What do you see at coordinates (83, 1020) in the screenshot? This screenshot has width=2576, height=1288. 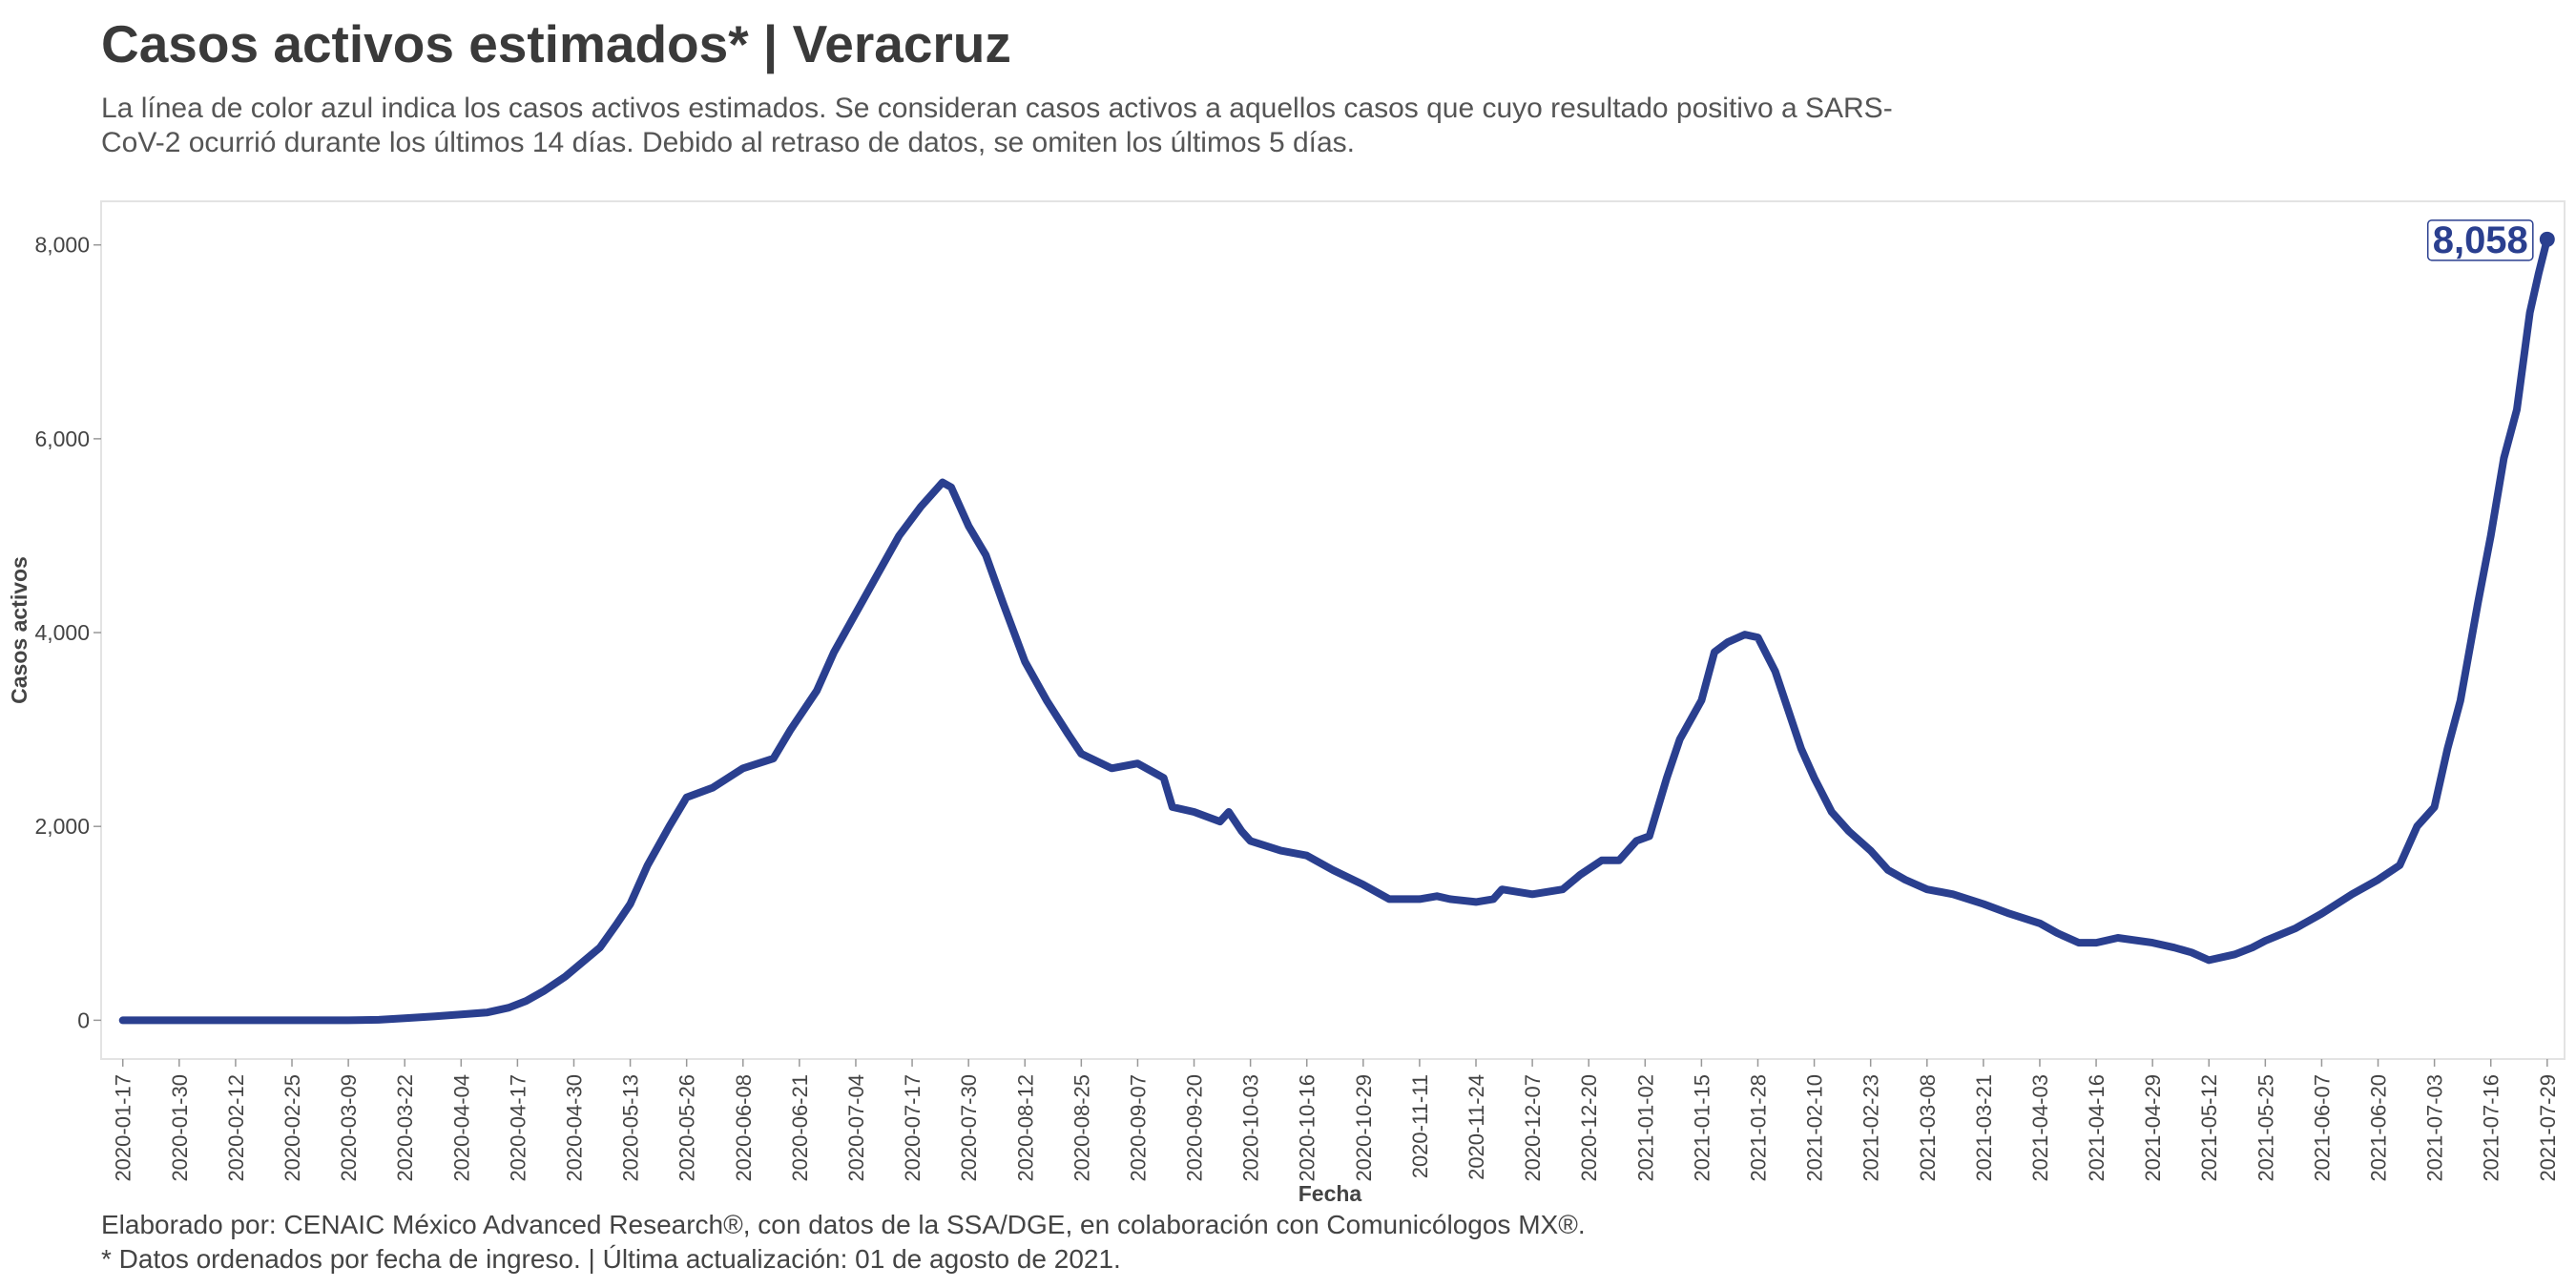 I see `y-tick-label: 0` at bounding box center [83, 1020].